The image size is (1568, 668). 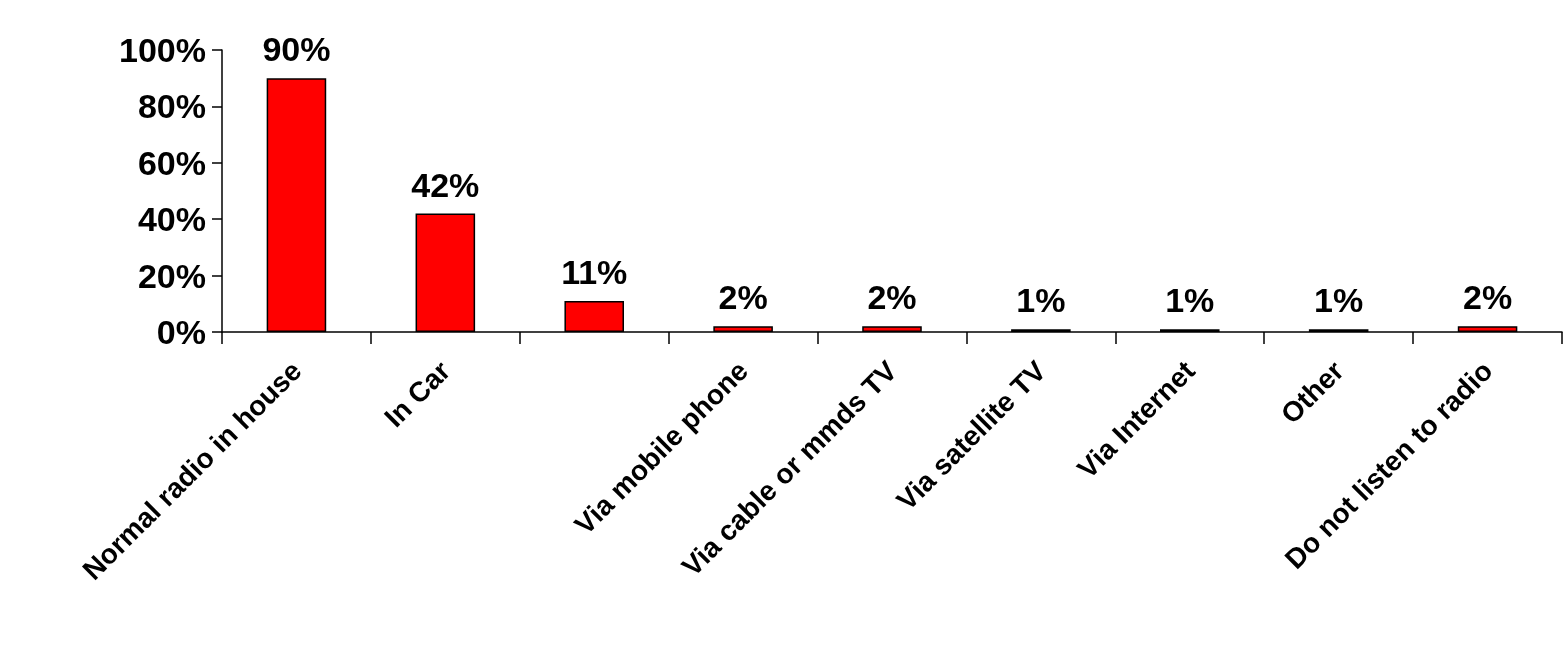 What do you see at coordinates (417, 394) in the screenshot?
I see `x-tick-label: In Car` at bounding box center [417, 394].